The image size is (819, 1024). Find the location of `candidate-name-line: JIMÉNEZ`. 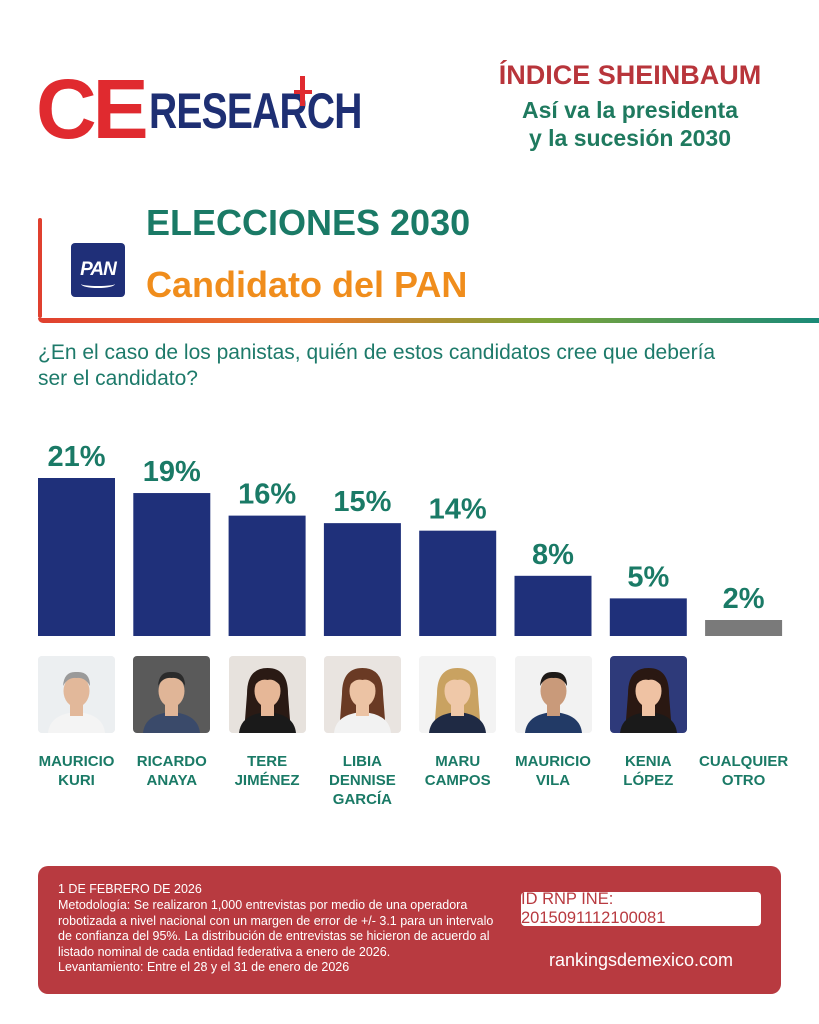

candidate-name-line: JIMÉNEZ is located at coordinates (267, 780).